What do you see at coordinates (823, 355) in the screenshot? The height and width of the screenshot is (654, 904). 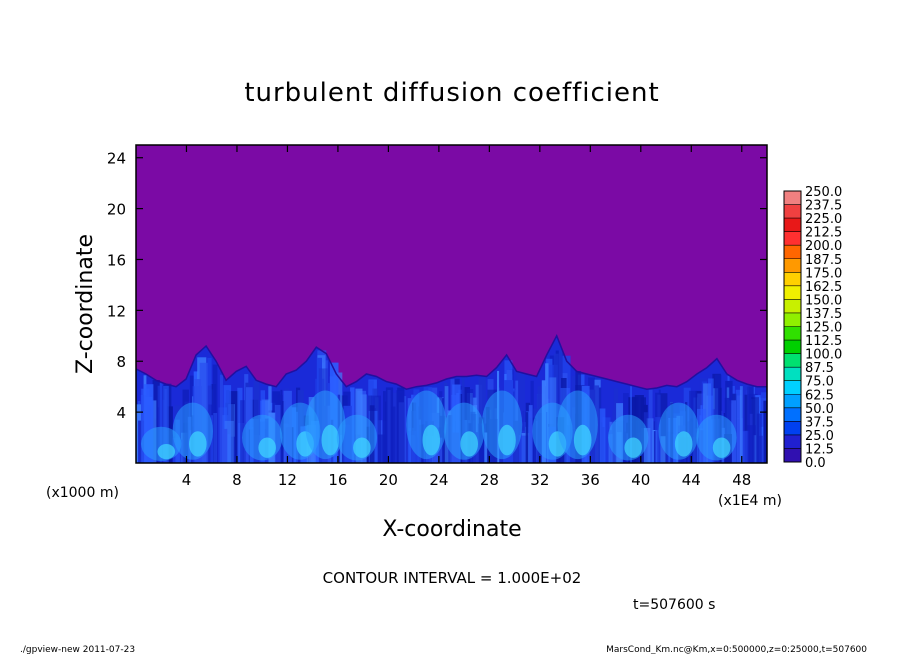 I see `colorbar-level-label: 100.0` at bounding box center [823, 355].